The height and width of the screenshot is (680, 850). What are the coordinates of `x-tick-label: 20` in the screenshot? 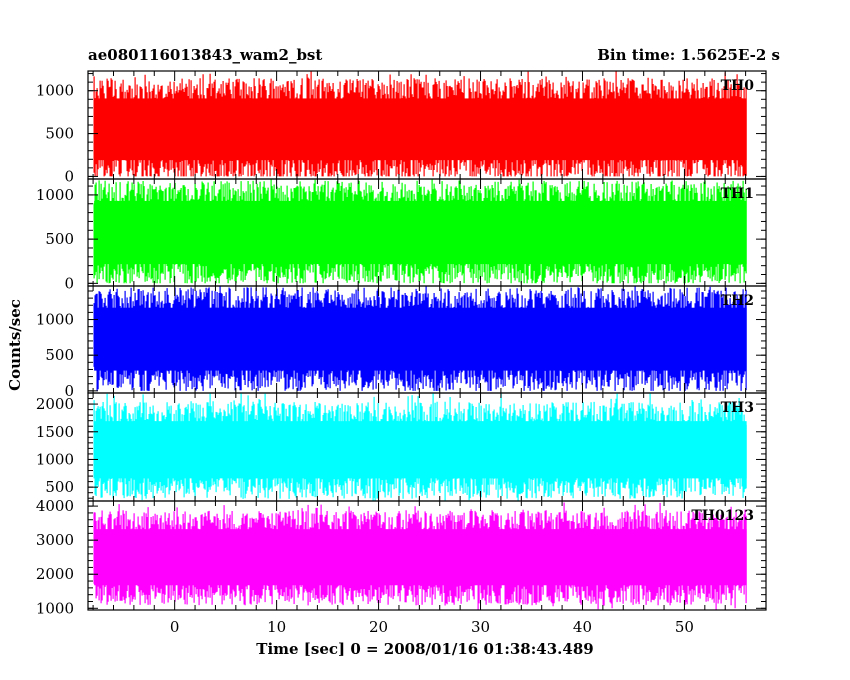 It's located at (378, 627).